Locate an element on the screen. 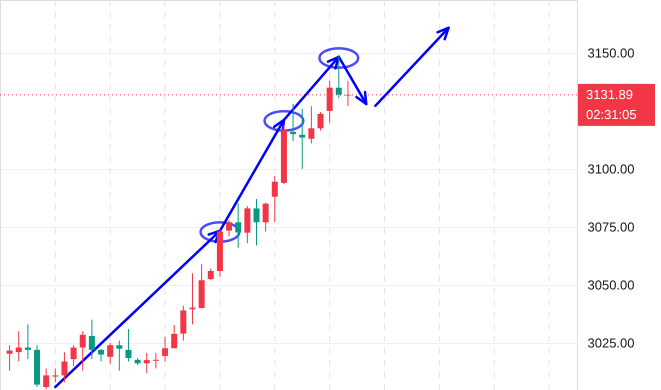 The height and width of the screenshot is (390, 661). ref-line-label: 3131.89 is located at coordinates (609, 94).